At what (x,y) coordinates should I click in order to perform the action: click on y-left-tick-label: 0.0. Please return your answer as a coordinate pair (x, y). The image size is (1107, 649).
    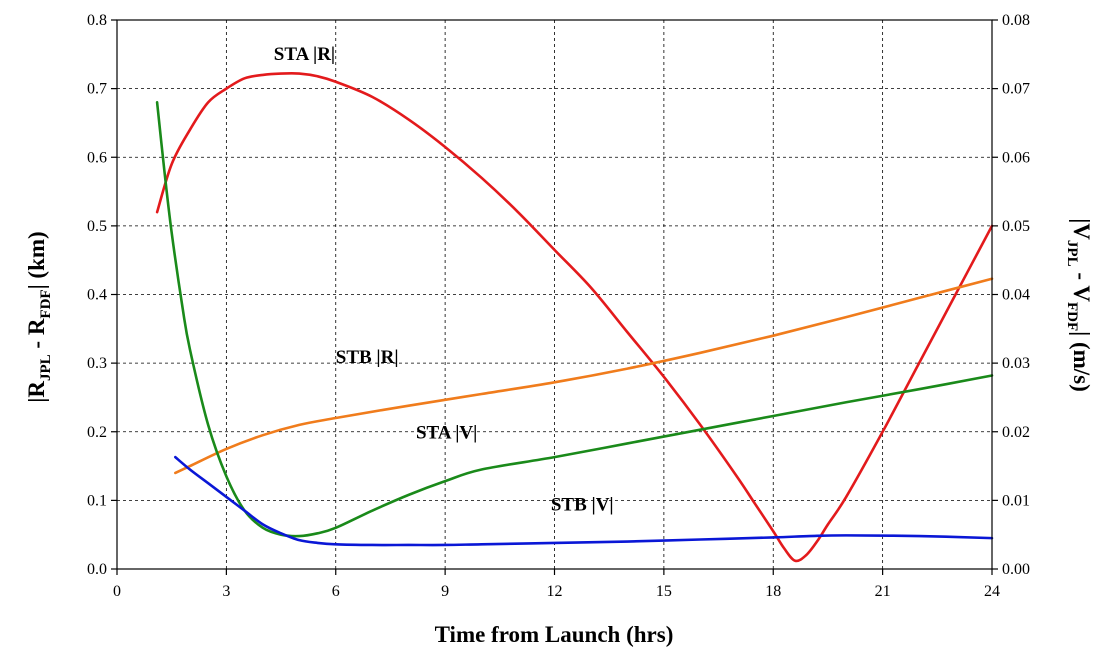
    Looking at the image, I should click on (97, 569).